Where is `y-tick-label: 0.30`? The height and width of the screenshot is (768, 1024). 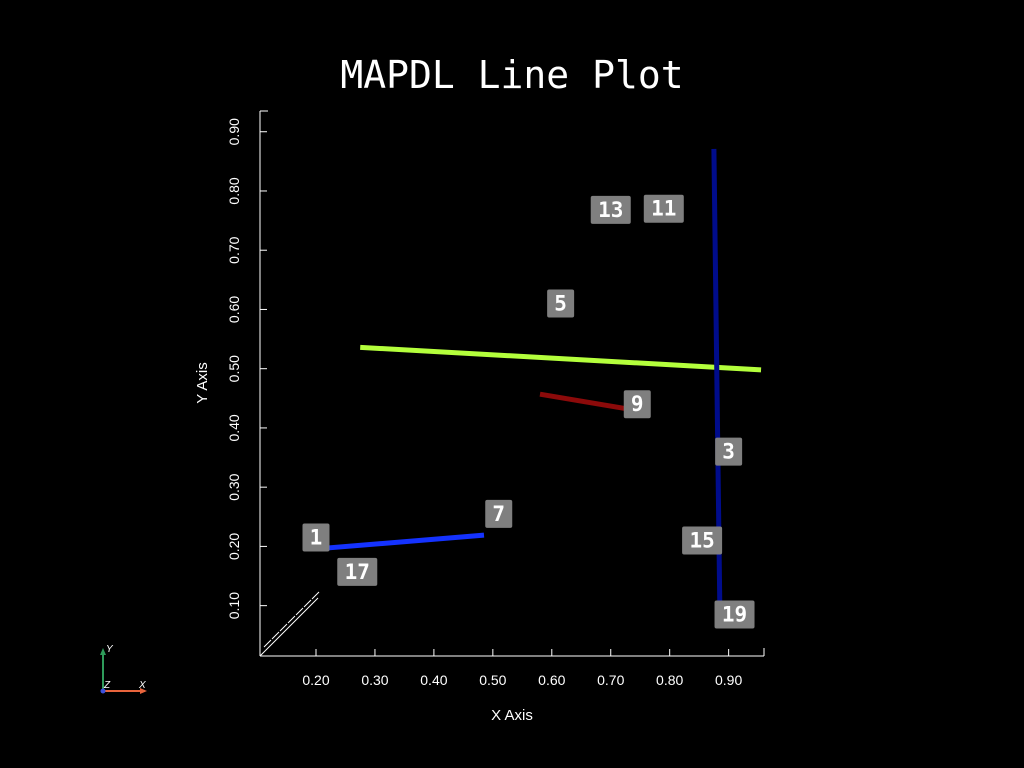
y-tick-label: 0.30 is located at coordinates (234, 486).